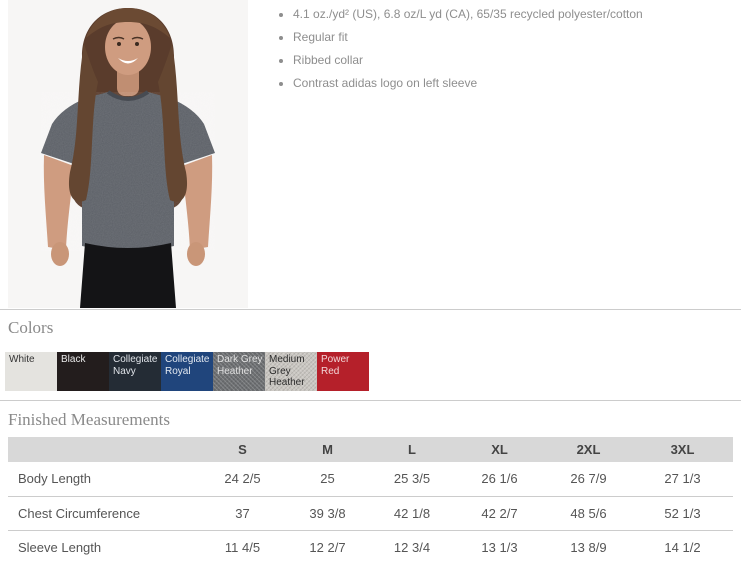  I want to click on measurement-value: 48 5/6, so click(588, 513).